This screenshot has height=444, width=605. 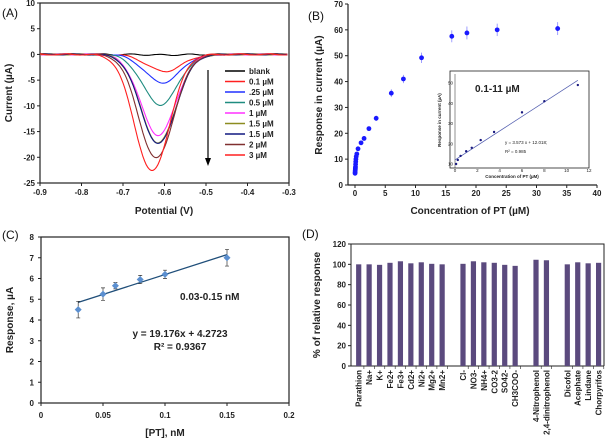 I want to click on x-tick-label-c: 0.15, so click(x=227, y=415).